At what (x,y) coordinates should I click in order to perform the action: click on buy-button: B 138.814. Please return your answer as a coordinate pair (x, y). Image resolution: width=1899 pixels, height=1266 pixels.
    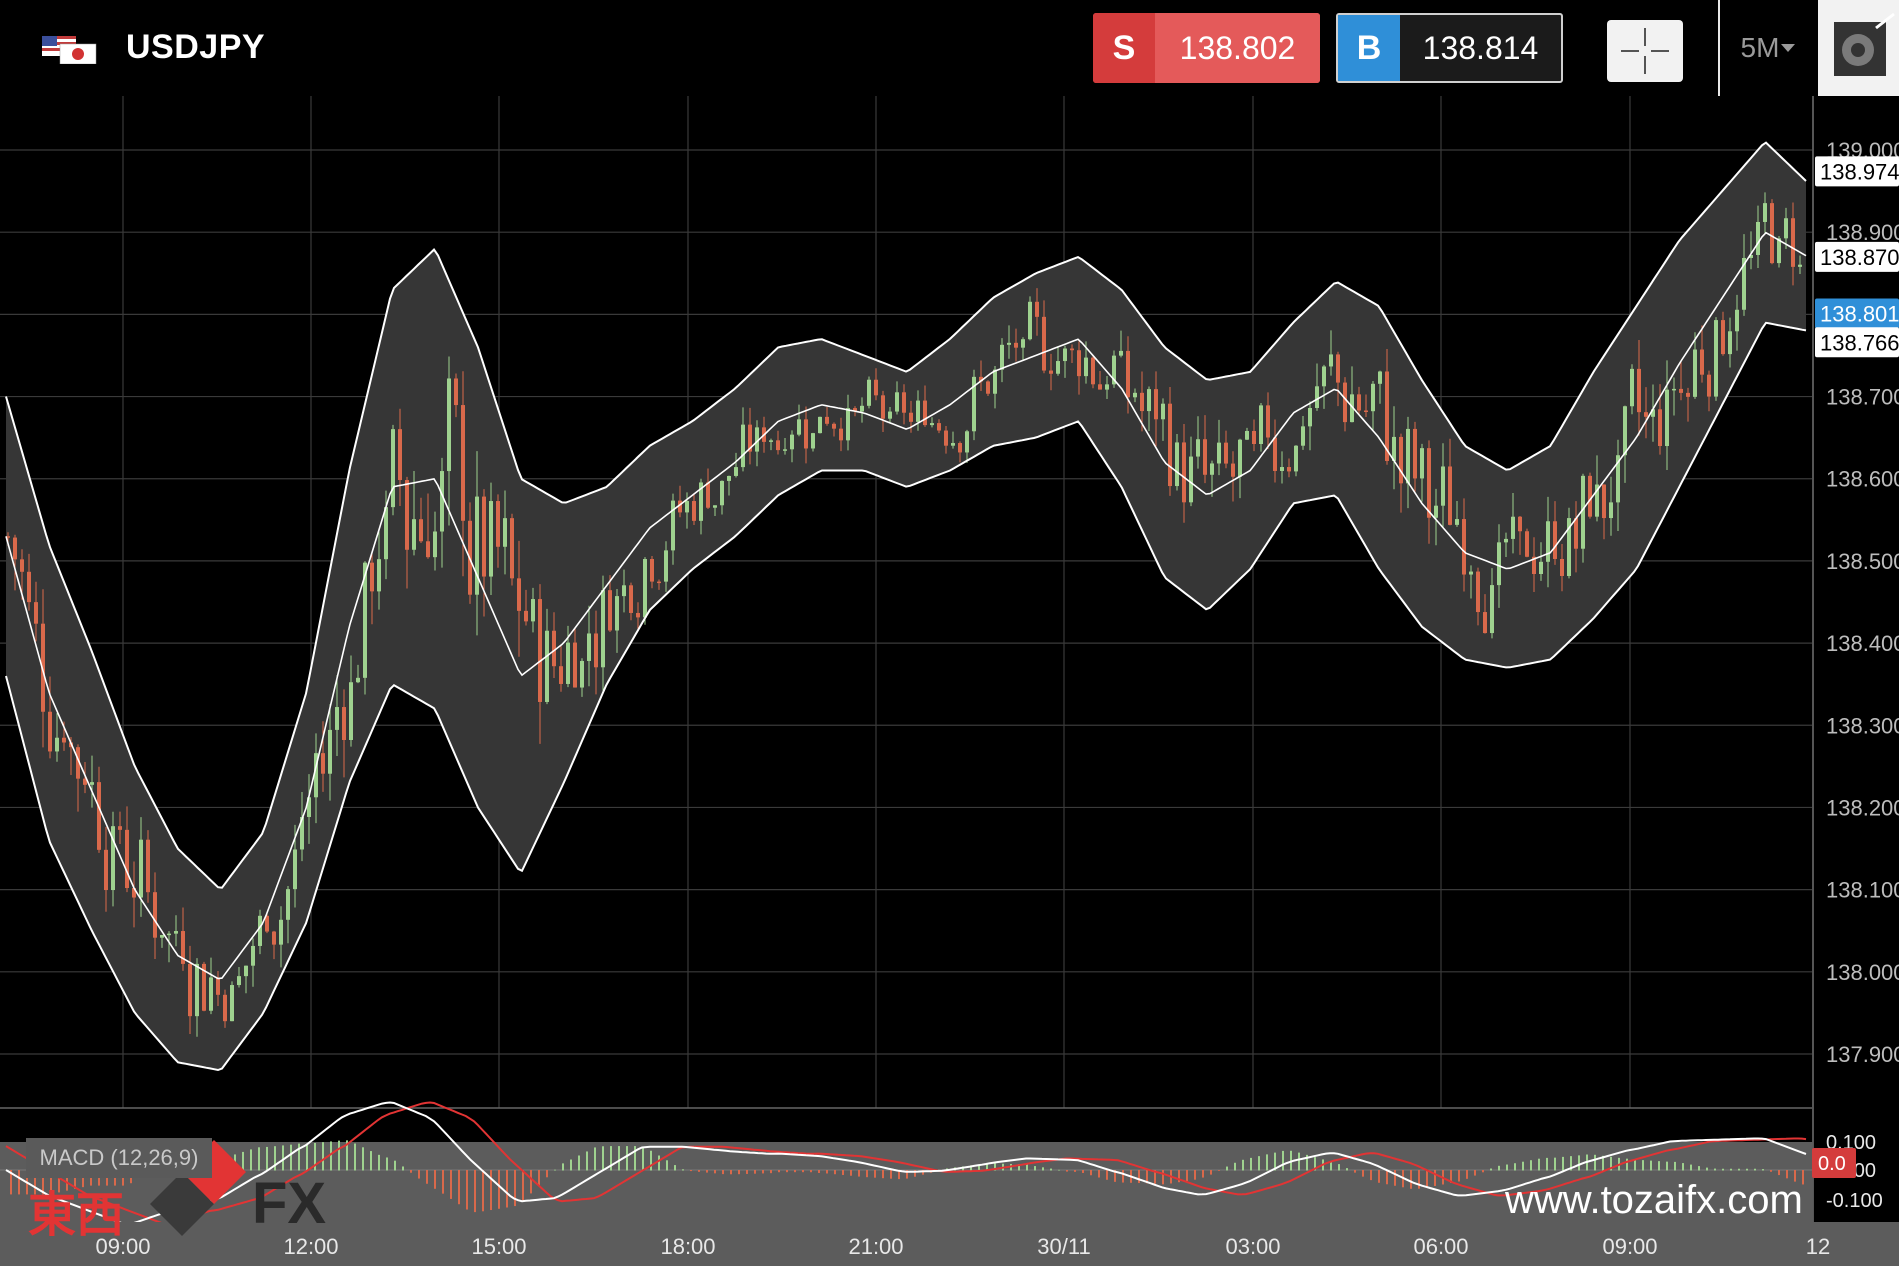
    Looking at the image, I should click on (1449, 48).